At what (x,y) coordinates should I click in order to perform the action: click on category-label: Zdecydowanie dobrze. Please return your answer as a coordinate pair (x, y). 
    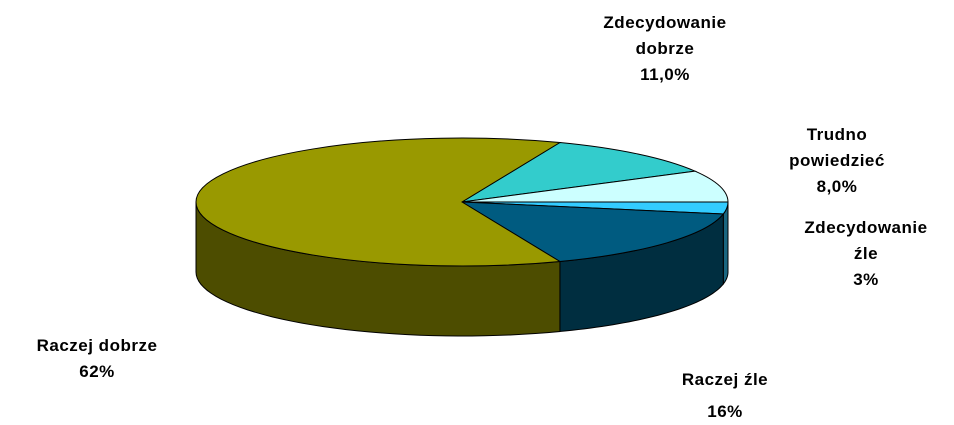
    Looking at the image, I should click on (665, 35).